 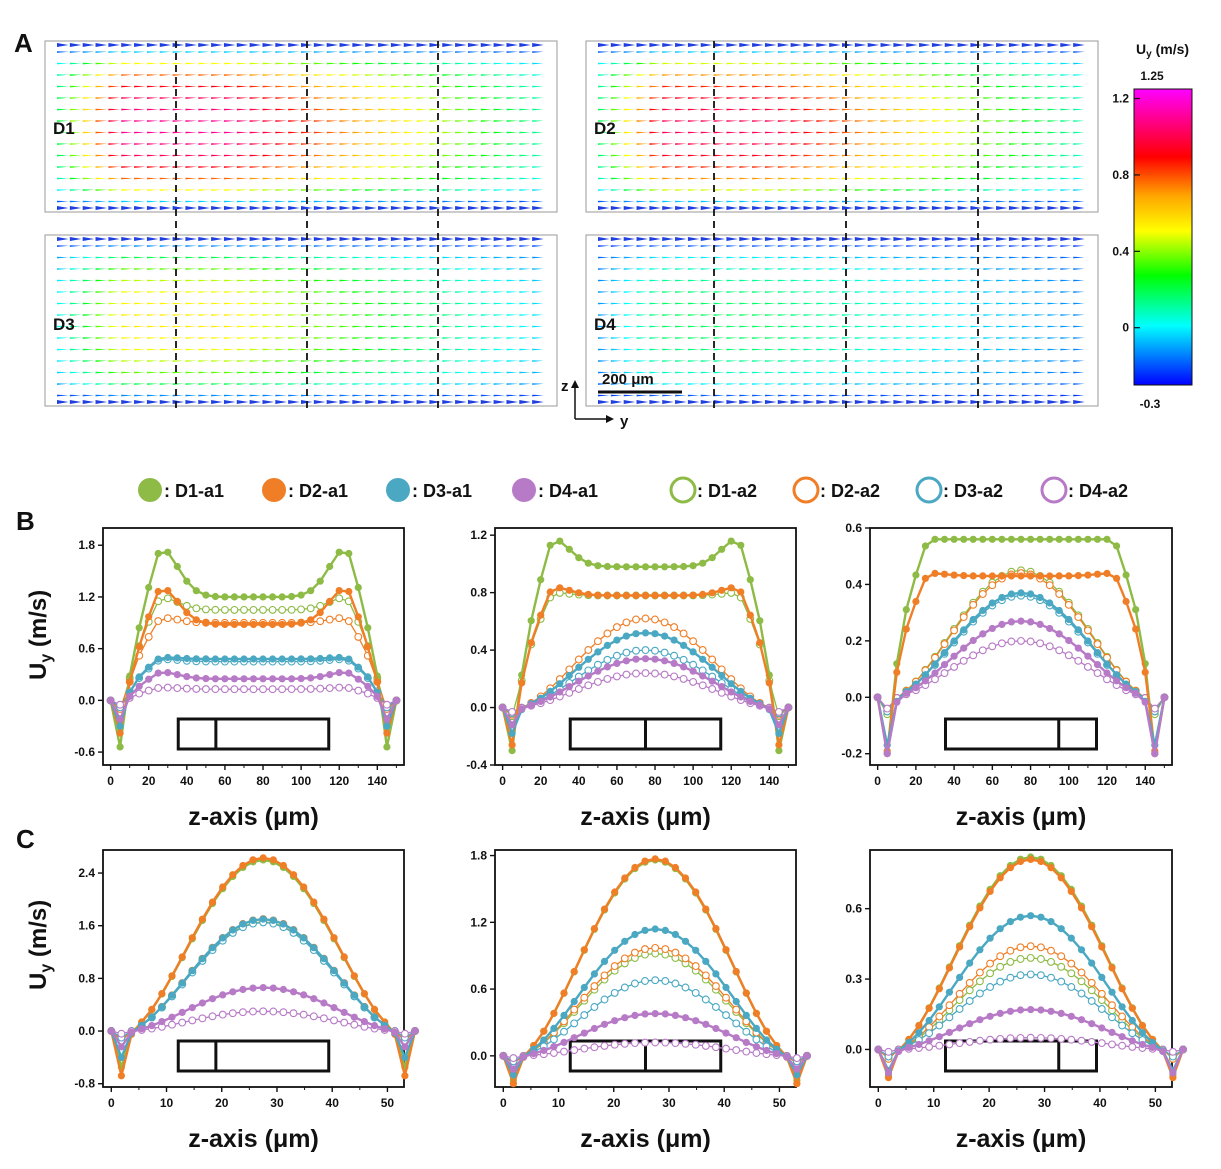 I want to click on legend-label: : D3-a1, so click(x=442, y=491).